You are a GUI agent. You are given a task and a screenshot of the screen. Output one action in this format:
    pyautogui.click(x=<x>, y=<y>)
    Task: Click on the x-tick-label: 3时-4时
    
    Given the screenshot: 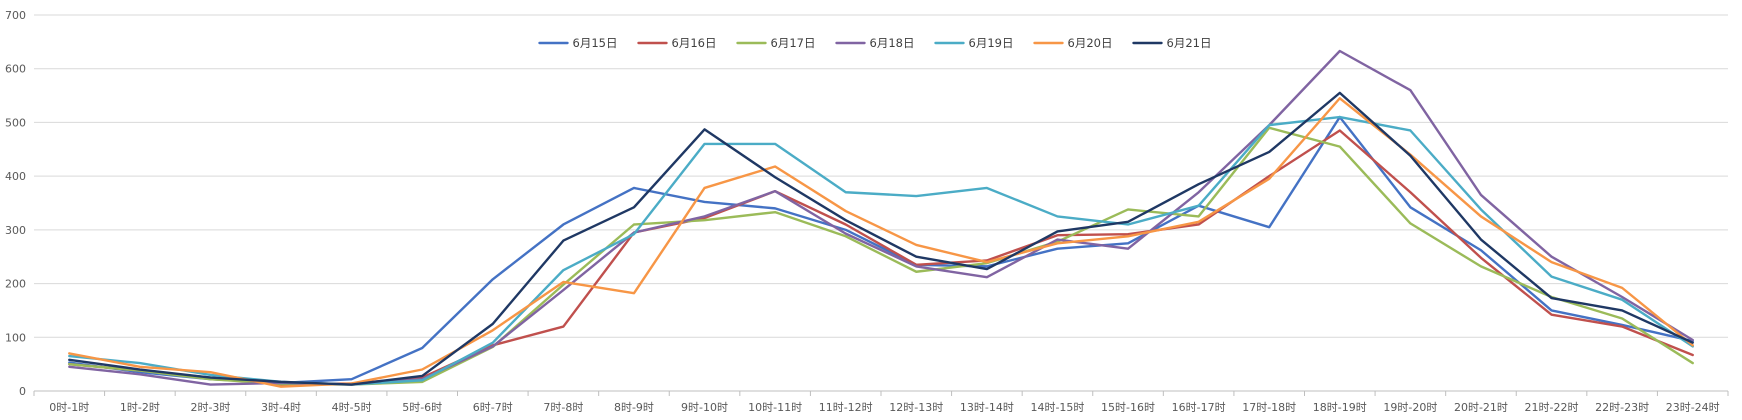 What is the action you would take?
    pyautogui.click(x=281, y=407)
    